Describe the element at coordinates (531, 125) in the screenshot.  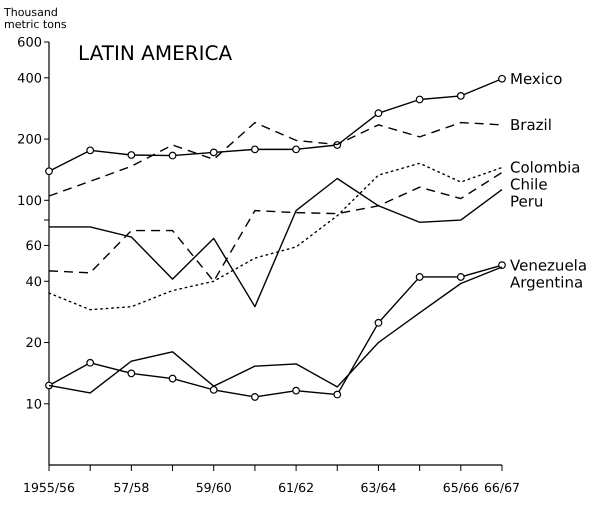
I see `series-label: Brazil` at that location.